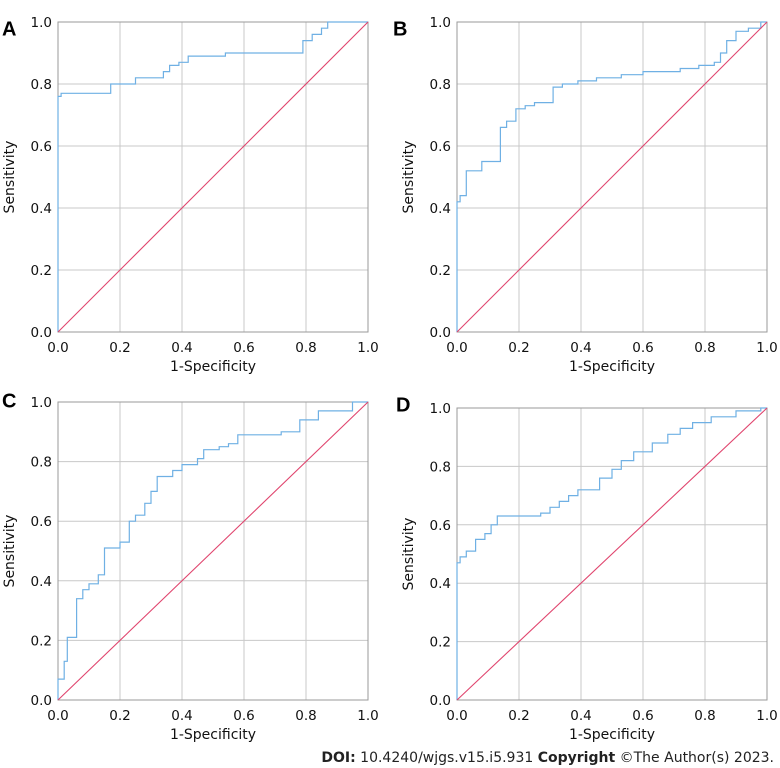 The width and height of the screenshot is (780, 768). Describe the element at coordinates (338, 758) in the screenshot. I see `doi-label: DOI:` at that location.